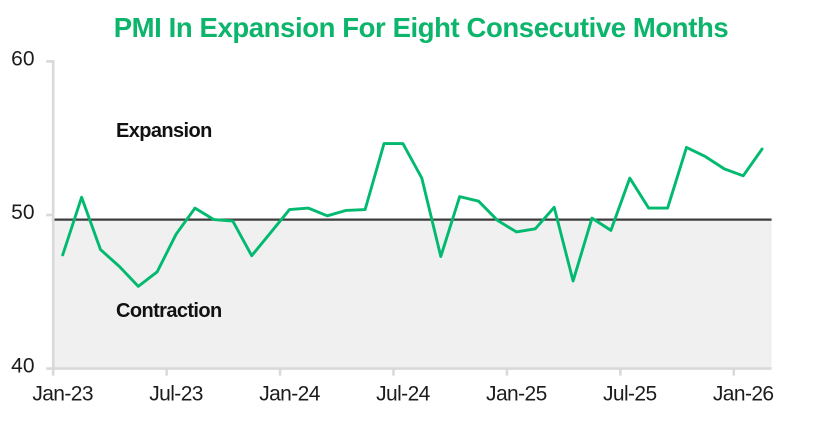  Describe the element at coordinates (743, 394) in the screenshot. I see `x-tick-label: Jan-26` at that location.